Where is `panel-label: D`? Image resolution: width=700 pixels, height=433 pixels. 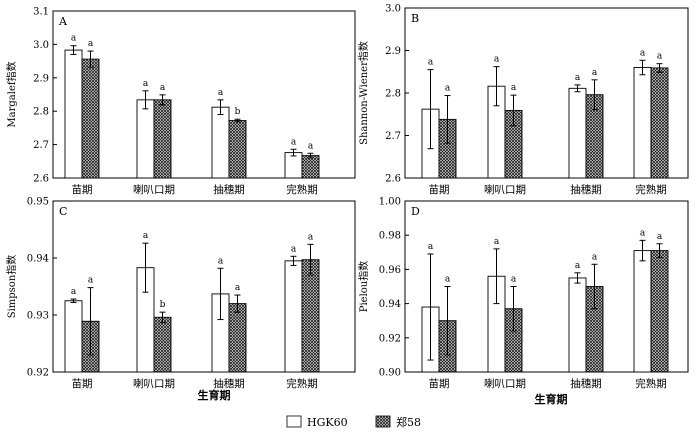
panel-label: D is located at coordinates (415, 211).